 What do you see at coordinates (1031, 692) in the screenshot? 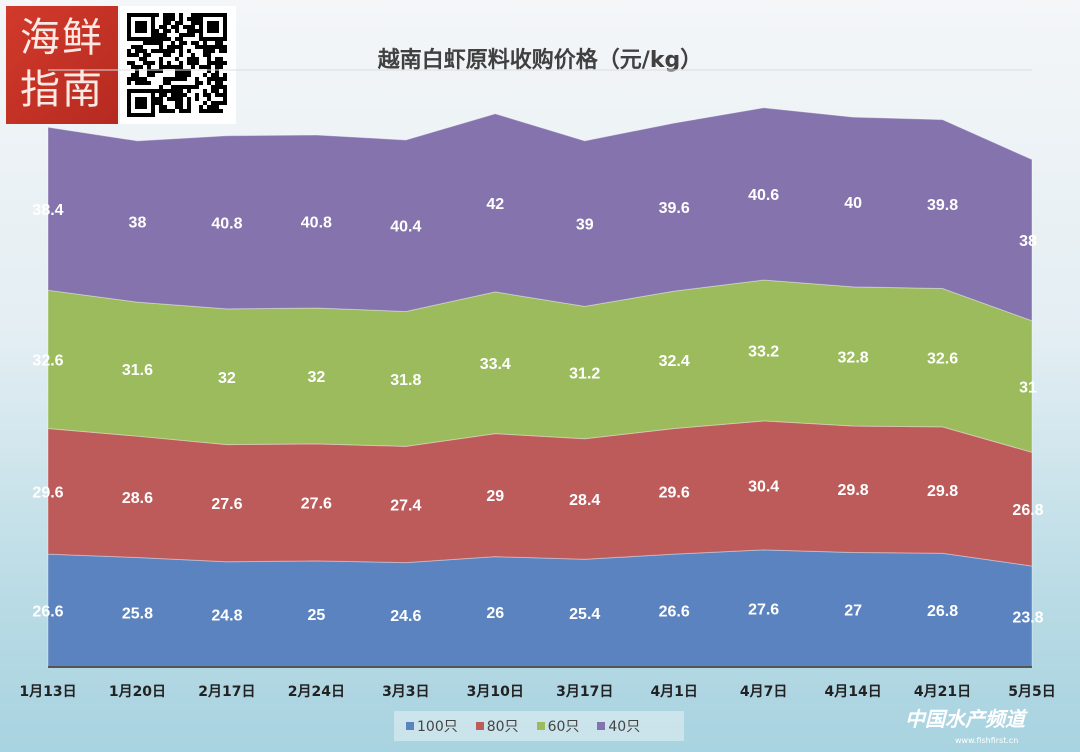
I see `x-tick-label: 5月5日` at bounding box center [1031, 692].